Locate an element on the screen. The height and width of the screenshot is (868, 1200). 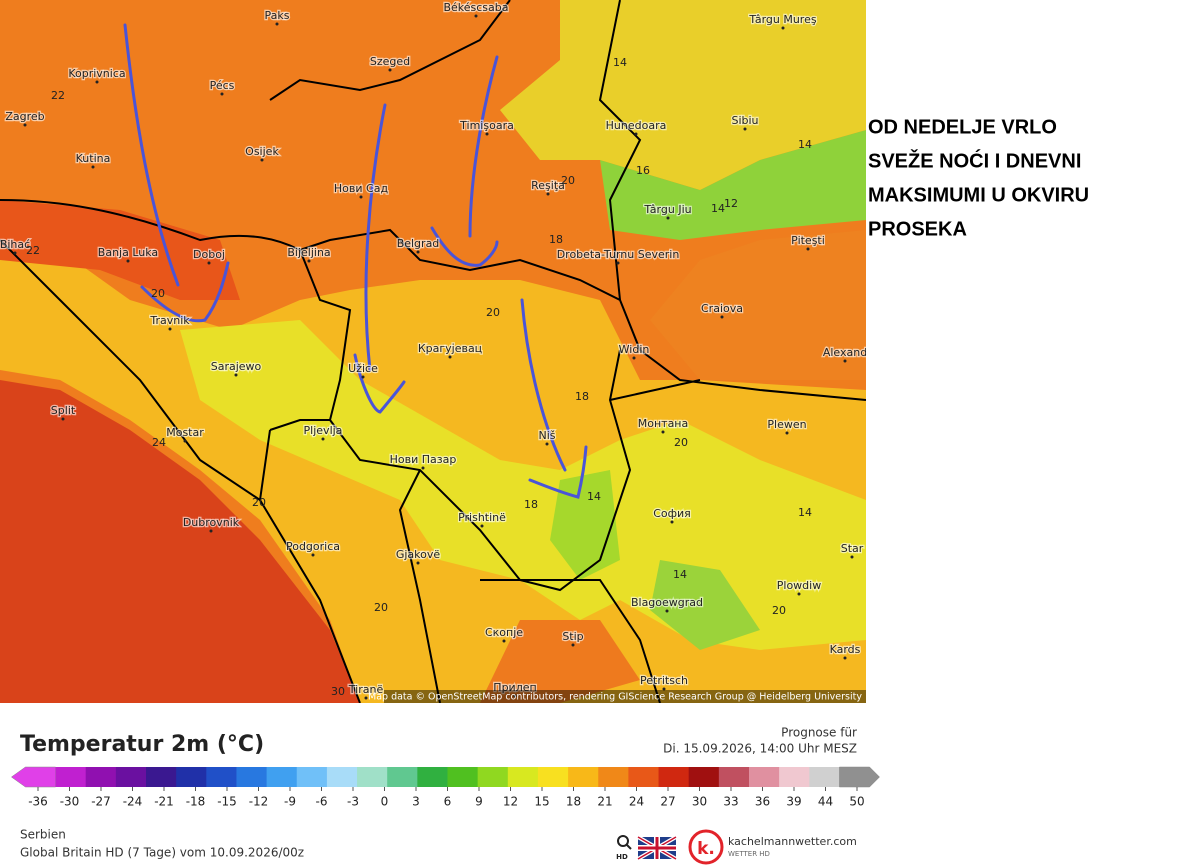
city-label: Zagreb is located at coordinates (24, 116).